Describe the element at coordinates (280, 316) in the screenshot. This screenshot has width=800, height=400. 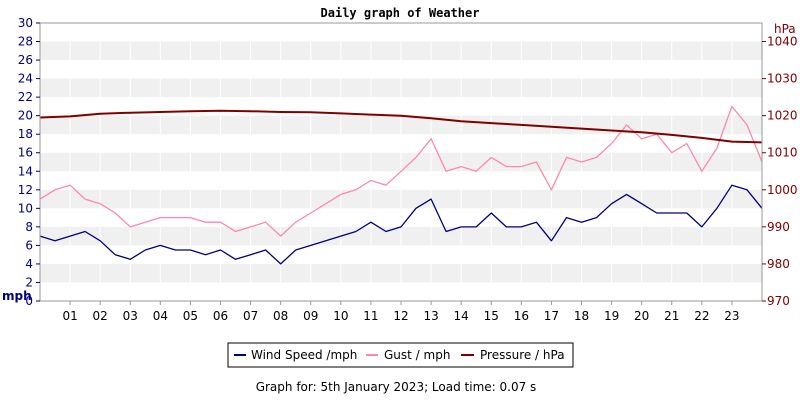
I see `bottom-tick-label: 08` at that location.